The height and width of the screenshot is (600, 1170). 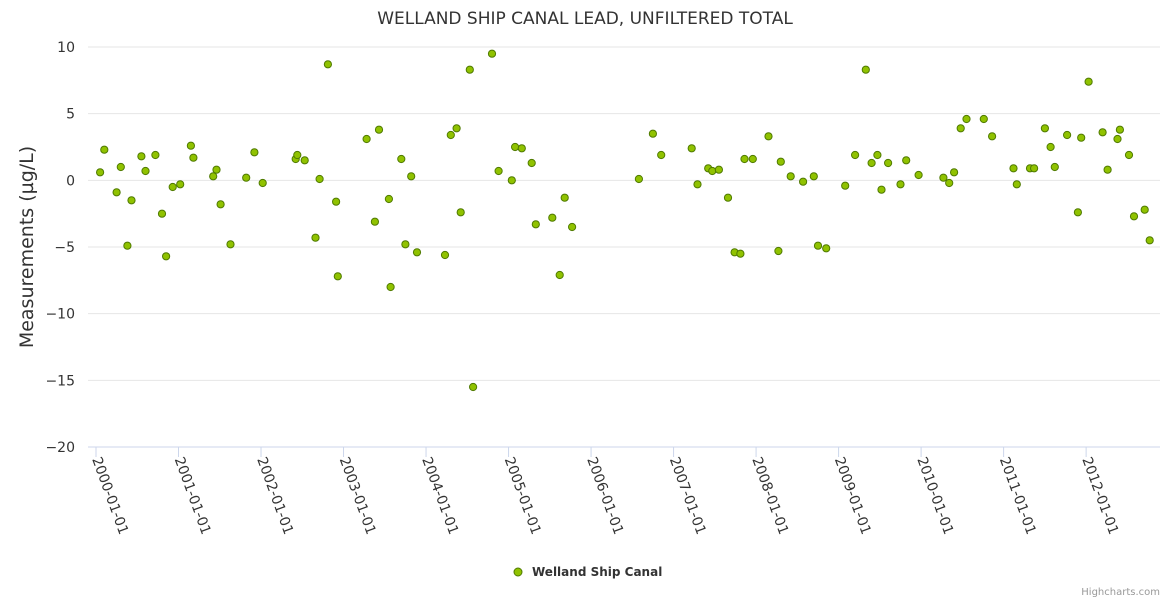 What do you see at coordinates (518, 572) in the screenshot?
I see `legend-marker` at bounding box center [518, 572].